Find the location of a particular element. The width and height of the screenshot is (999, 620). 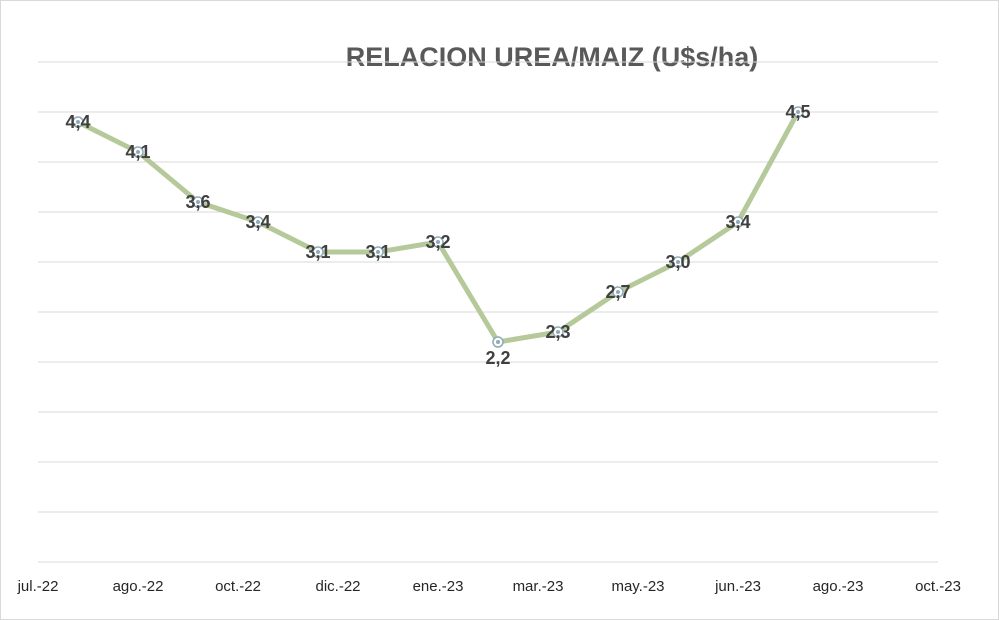

x-tick-label: ene.-23 is located at coordinates (438, 586).